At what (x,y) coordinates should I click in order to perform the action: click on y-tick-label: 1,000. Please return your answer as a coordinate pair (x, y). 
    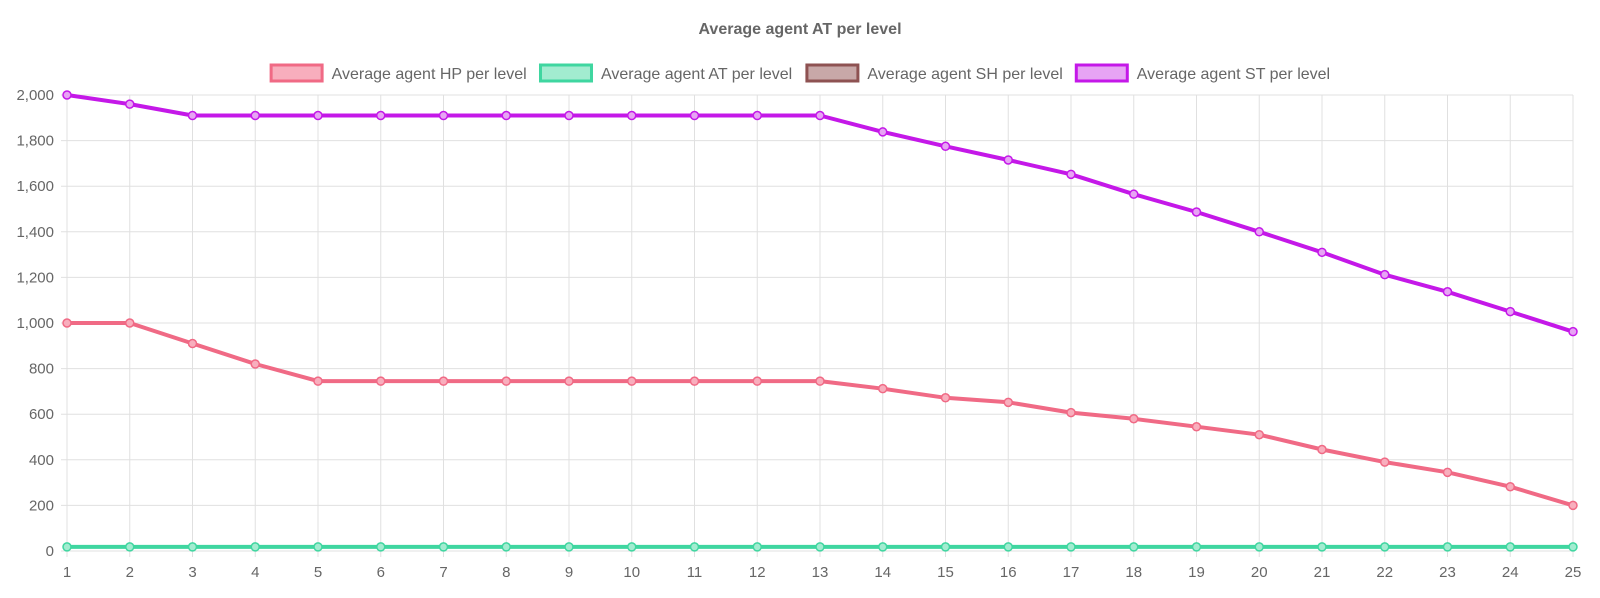
    Looking at the image, I should click on (35, 323).